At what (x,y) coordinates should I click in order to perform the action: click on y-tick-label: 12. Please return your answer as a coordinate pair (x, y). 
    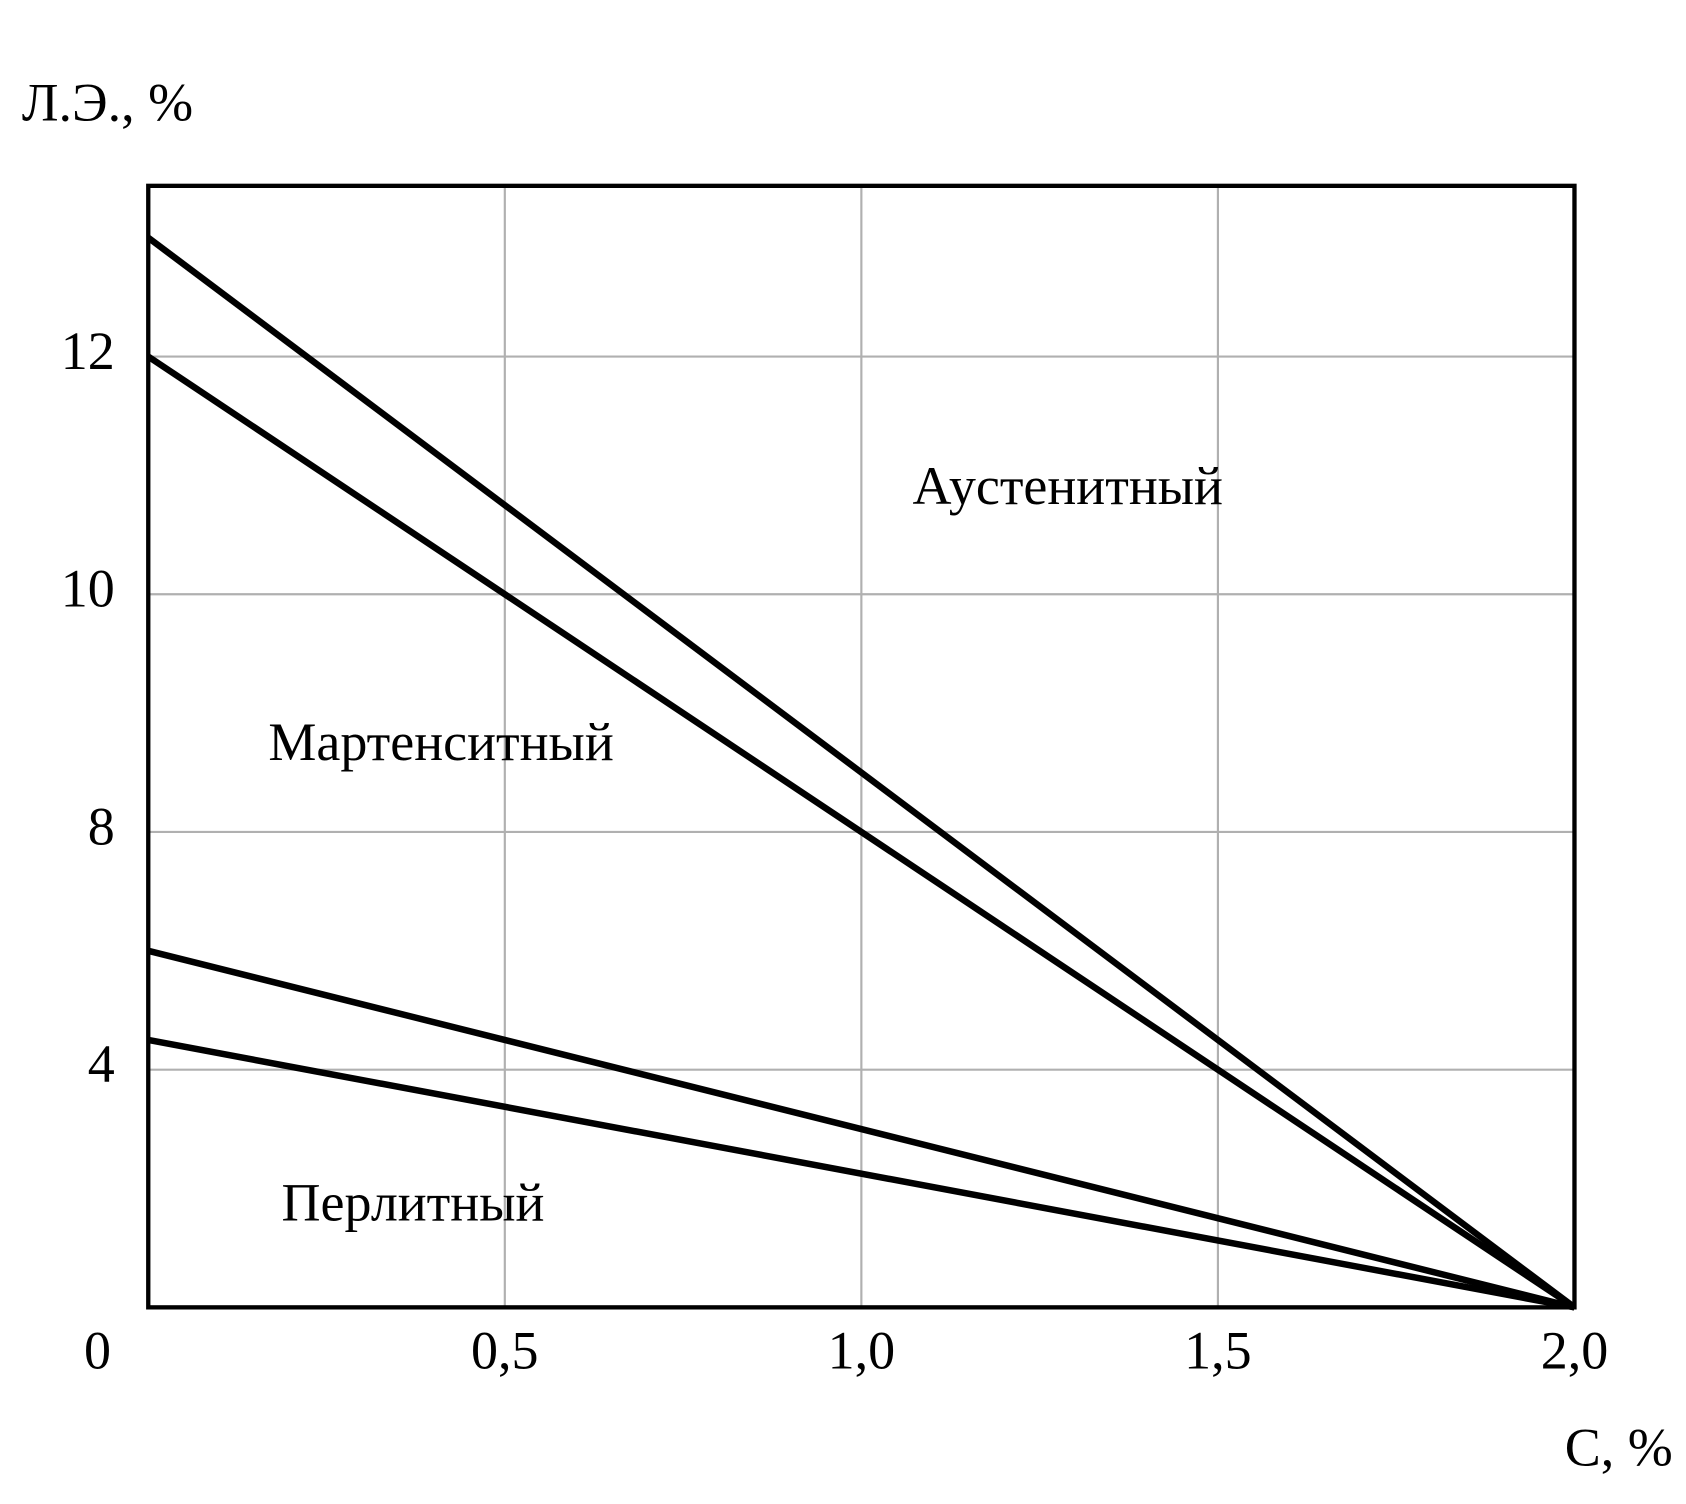
    Looking at the image, I should click on (88, 351).